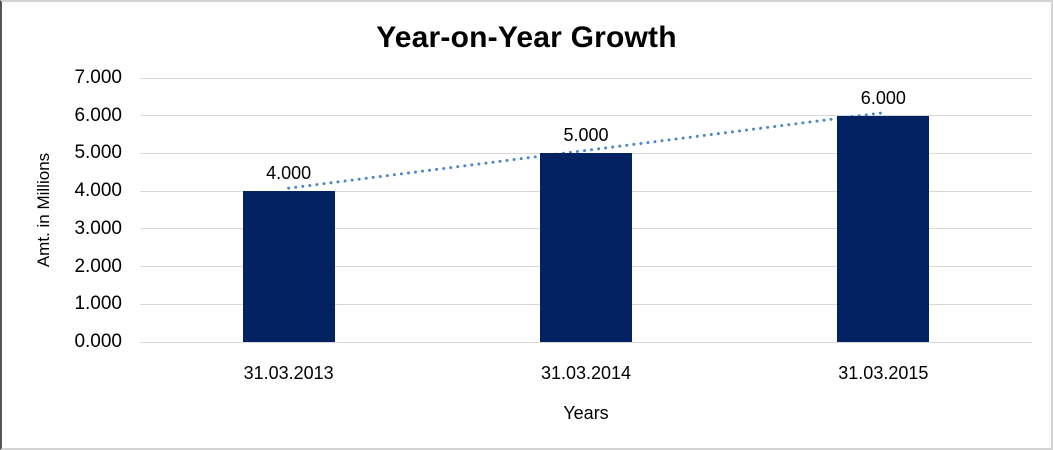 The image size is (1053, 450). Describe the element at coordinates (98, 77) in the screenshot. I see `y-tick-label: 7.000` at that location.